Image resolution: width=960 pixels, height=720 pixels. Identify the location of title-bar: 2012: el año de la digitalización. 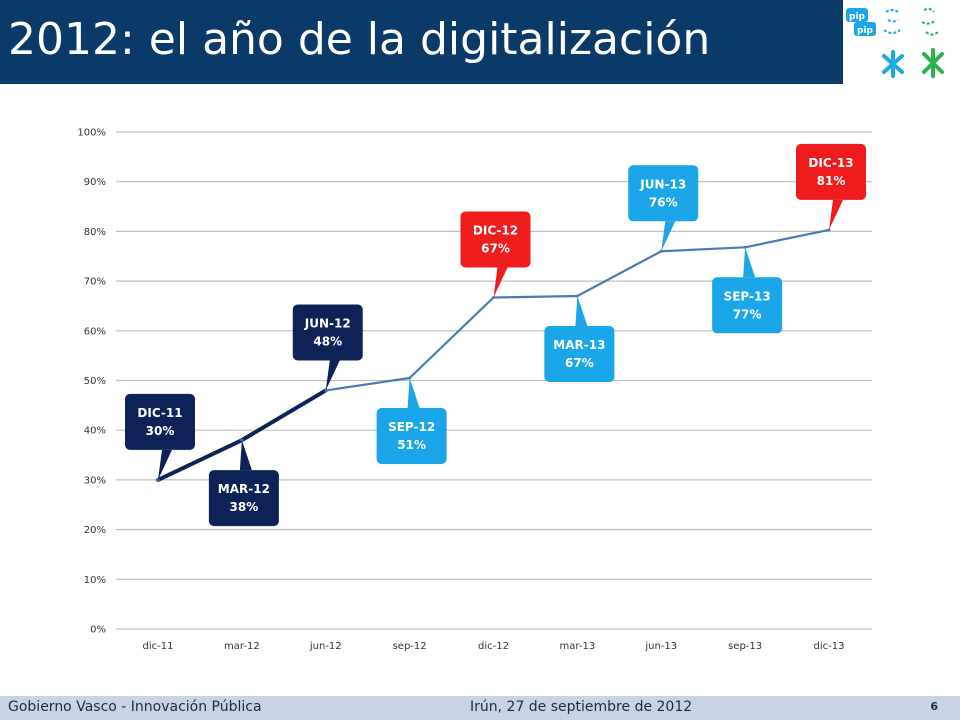
(421, 42).